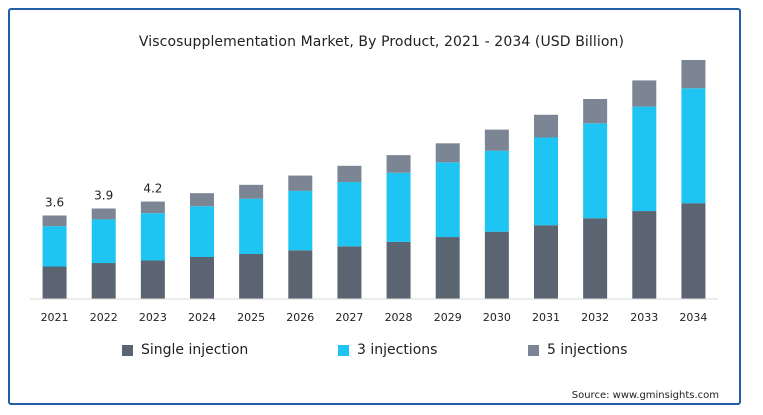 The height and width of the screenshot is (415, 763). I want to click on legend-item-5-injections: 5 injections, so click(577, 350).